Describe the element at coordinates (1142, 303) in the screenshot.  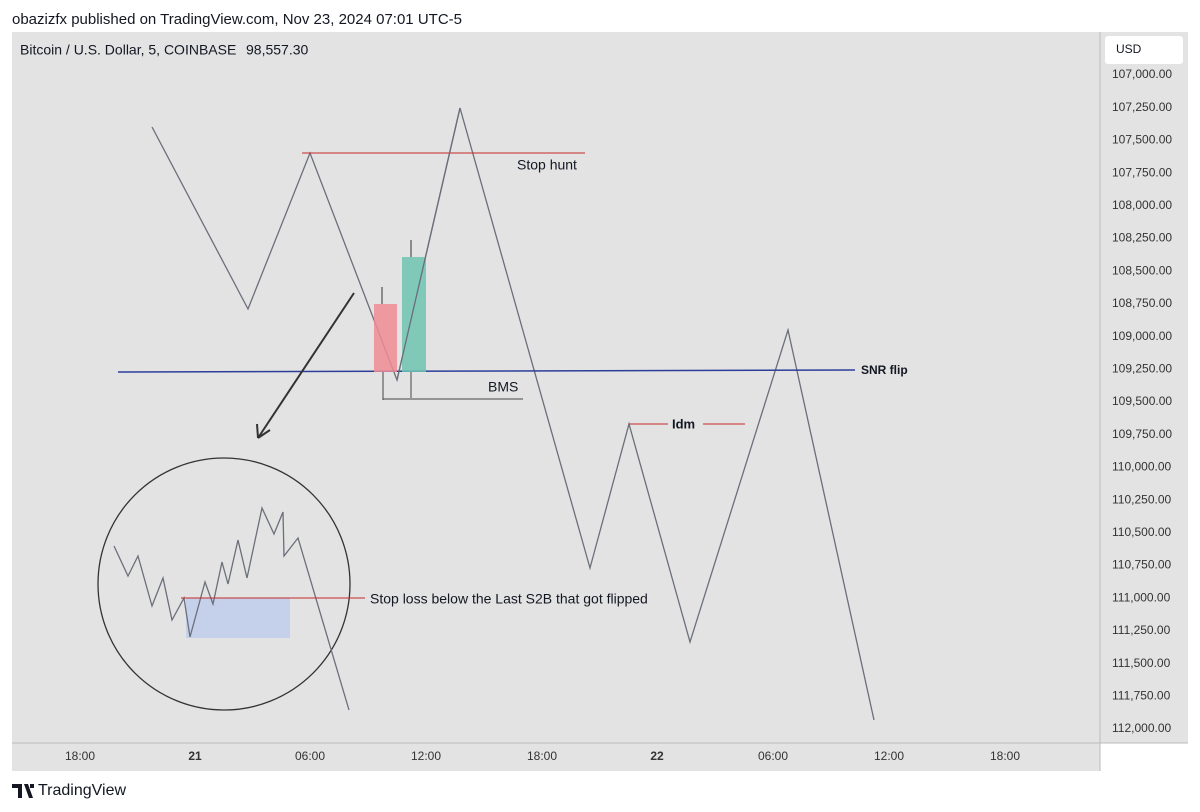
I see `price-tick-label: 108,750.00` at that location.